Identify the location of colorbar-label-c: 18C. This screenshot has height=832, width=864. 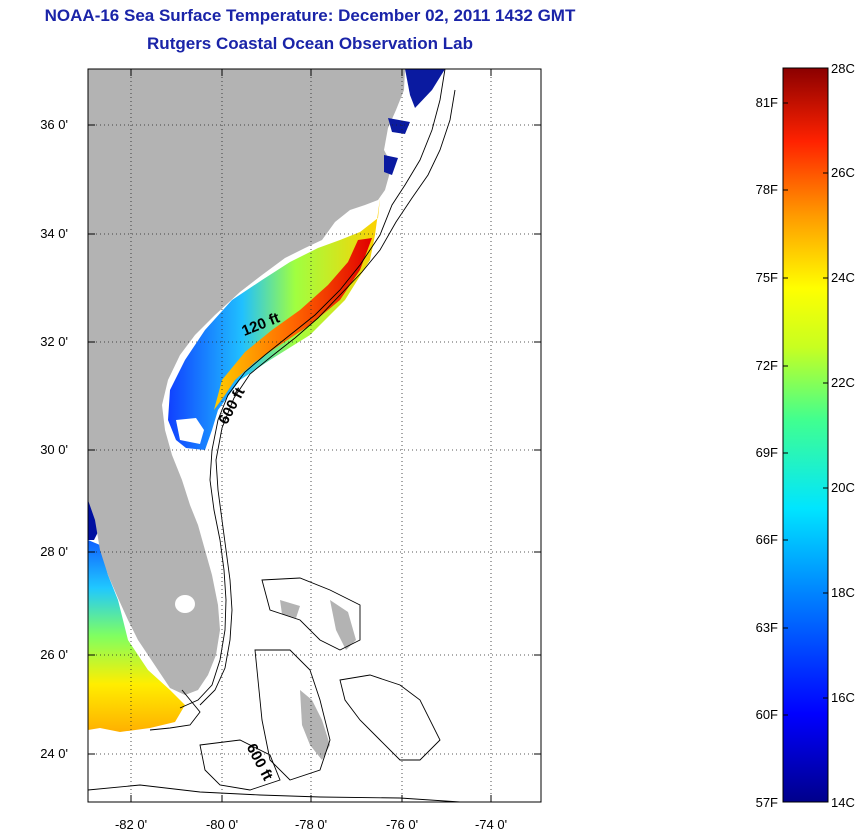
(843, 592).